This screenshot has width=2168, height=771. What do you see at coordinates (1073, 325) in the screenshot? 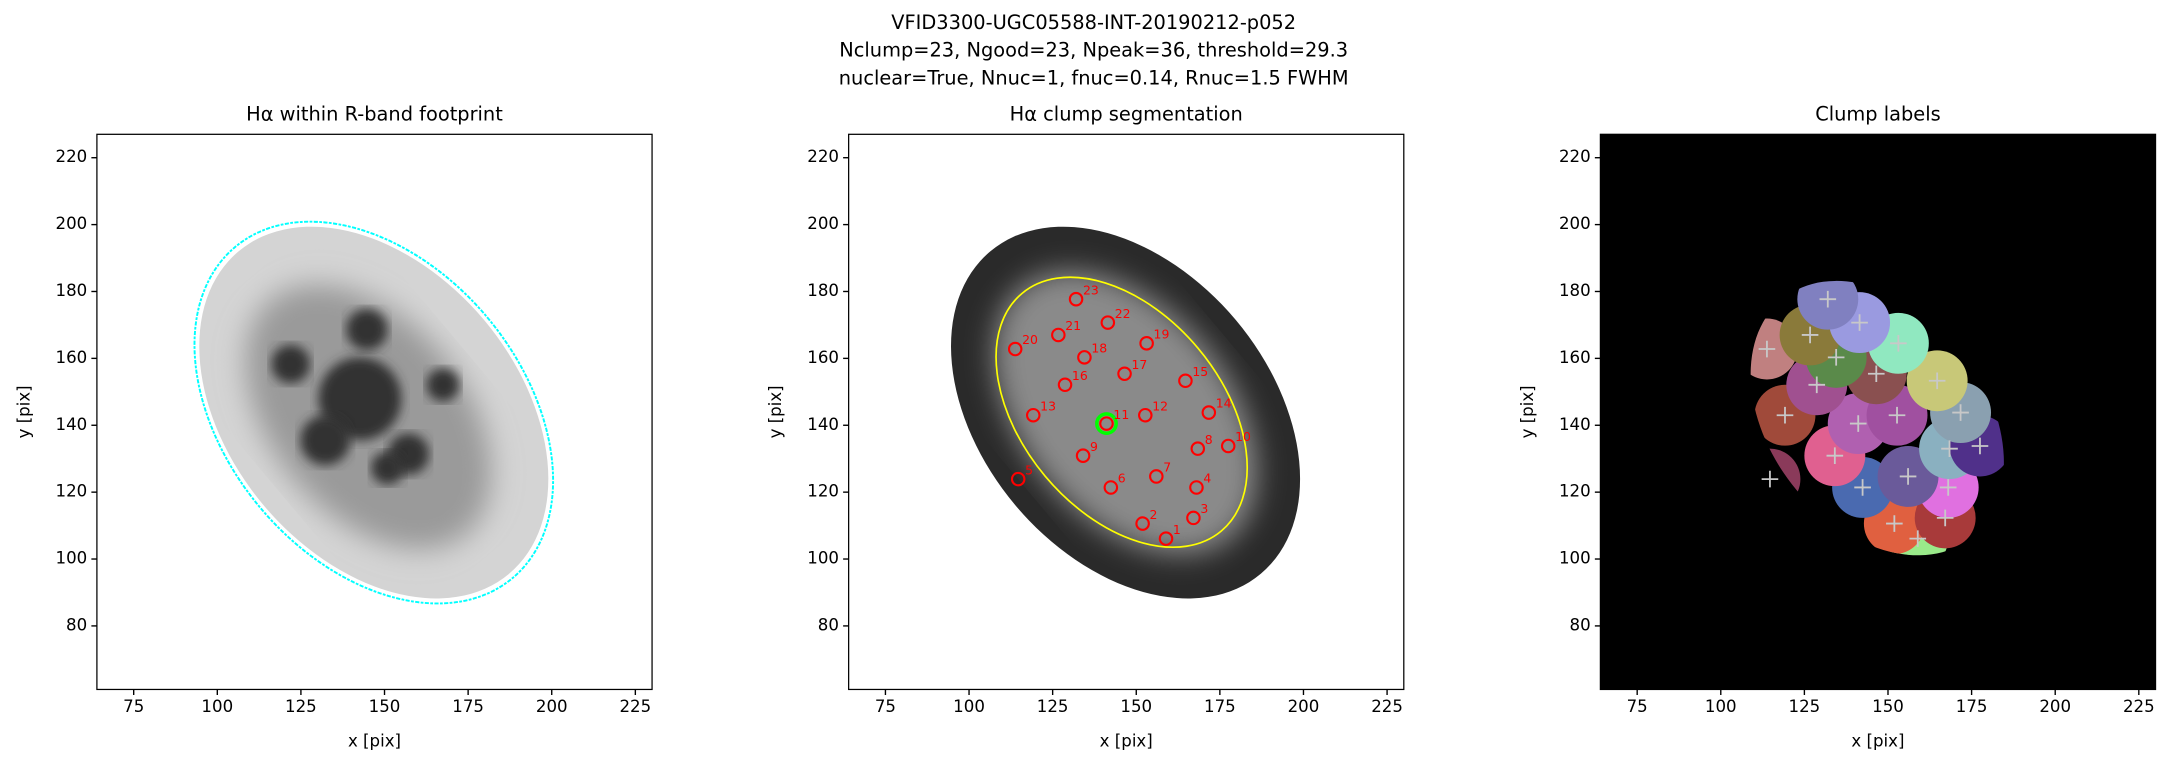
I see `clump-label: 21` at bounding box center [1073, 325].